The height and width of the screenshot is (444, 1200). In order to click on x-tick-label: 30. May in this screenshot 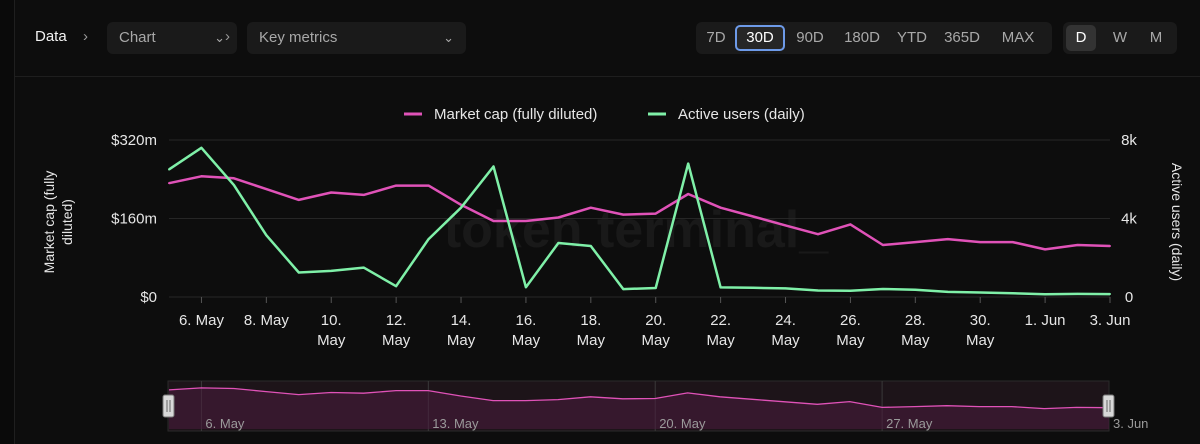, I will do `click(980, 330)`.